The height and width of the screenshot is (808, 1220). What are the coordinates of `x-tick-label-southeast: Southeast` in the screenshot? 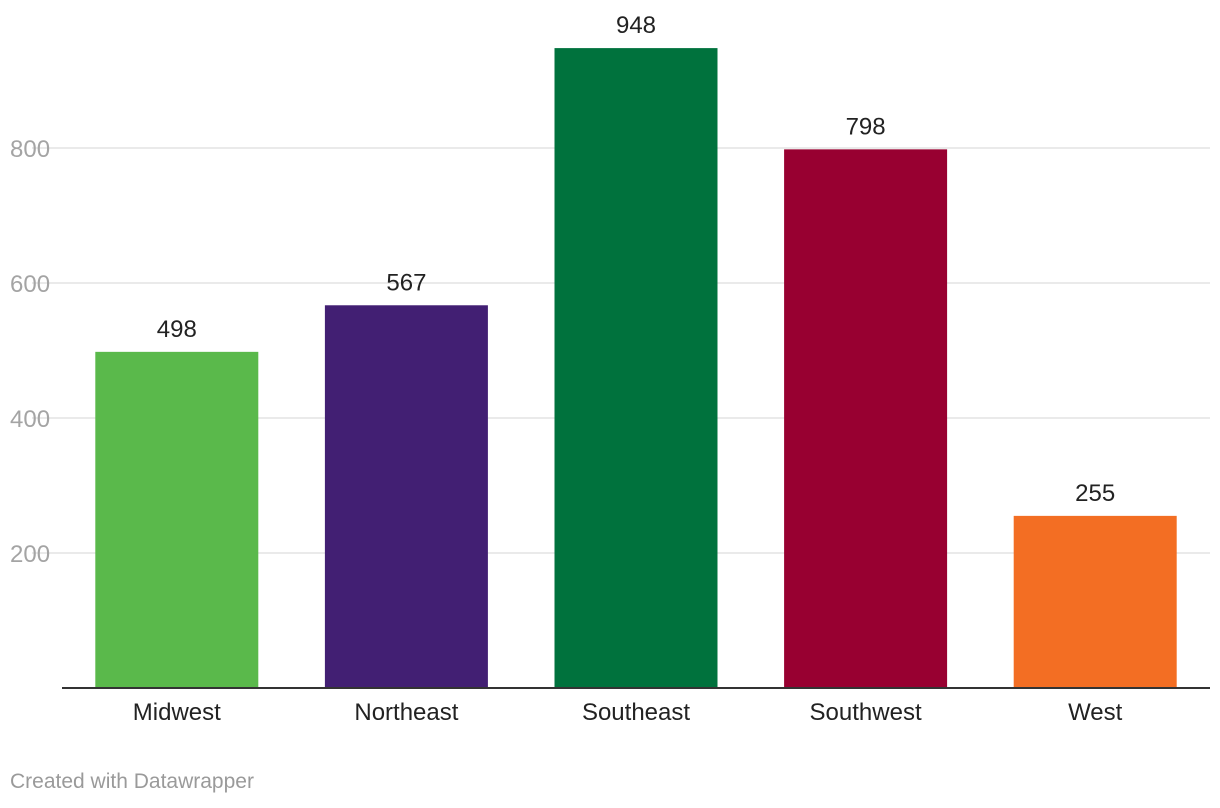 It's located at (636, 712).